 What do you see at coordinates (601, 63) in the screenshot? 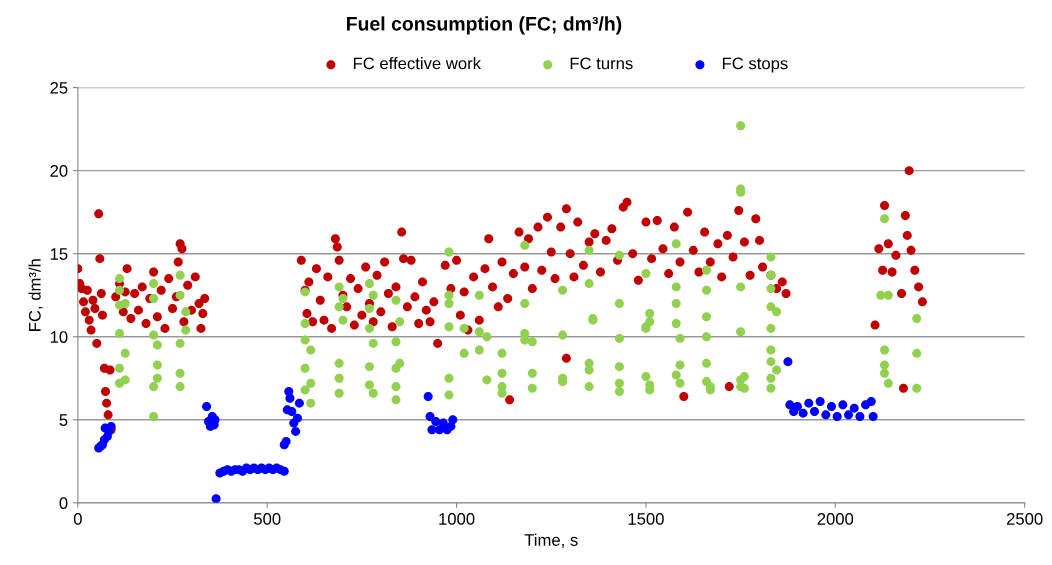
I see `legend-label: FC turns` at bounding box center [601, 63].